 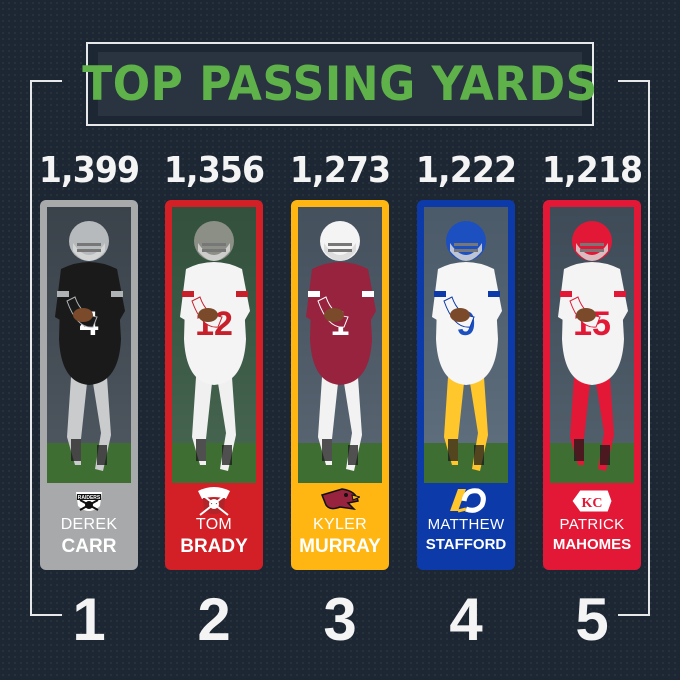 What do you see at coordinates (592, 544) in the screenshot?
I see `player-last-name: MAHOMES` at bounding box center [592, 544].